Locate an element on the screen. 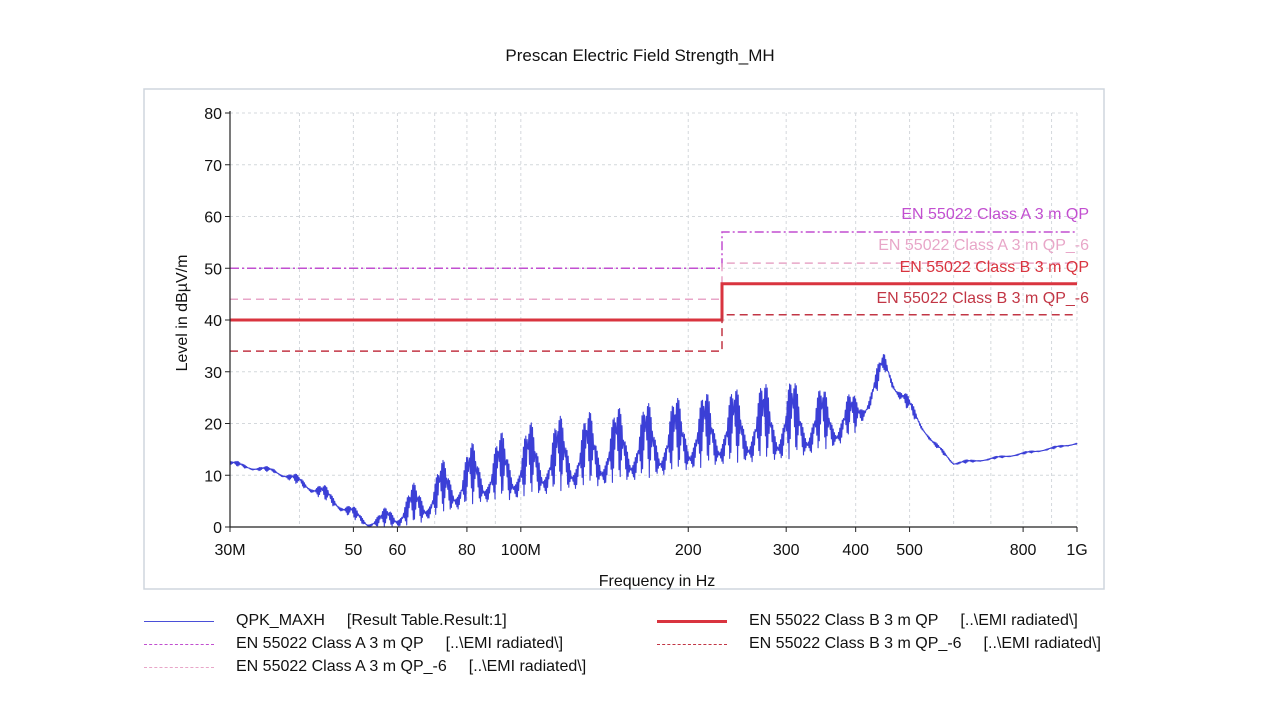 The image size is (1280, 722). x-tick-label: 800 is located at coordinates (1023, 550).